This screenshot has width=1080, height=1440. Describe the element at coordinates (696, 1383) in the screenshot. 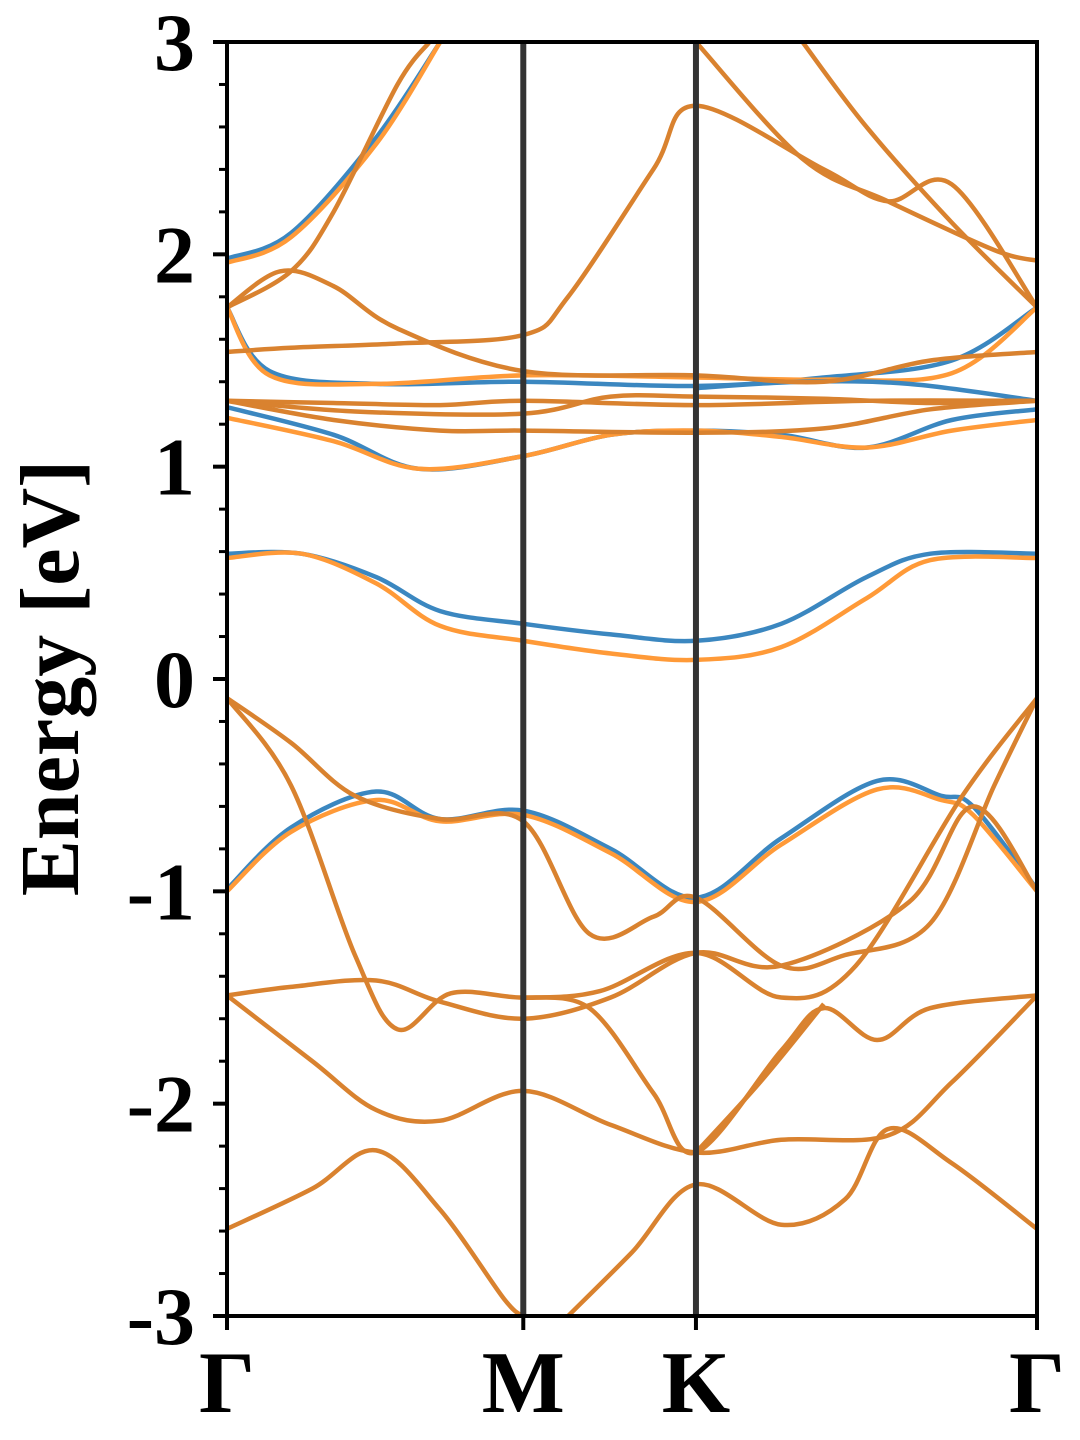

I see `x-tick-label: K` at that location.